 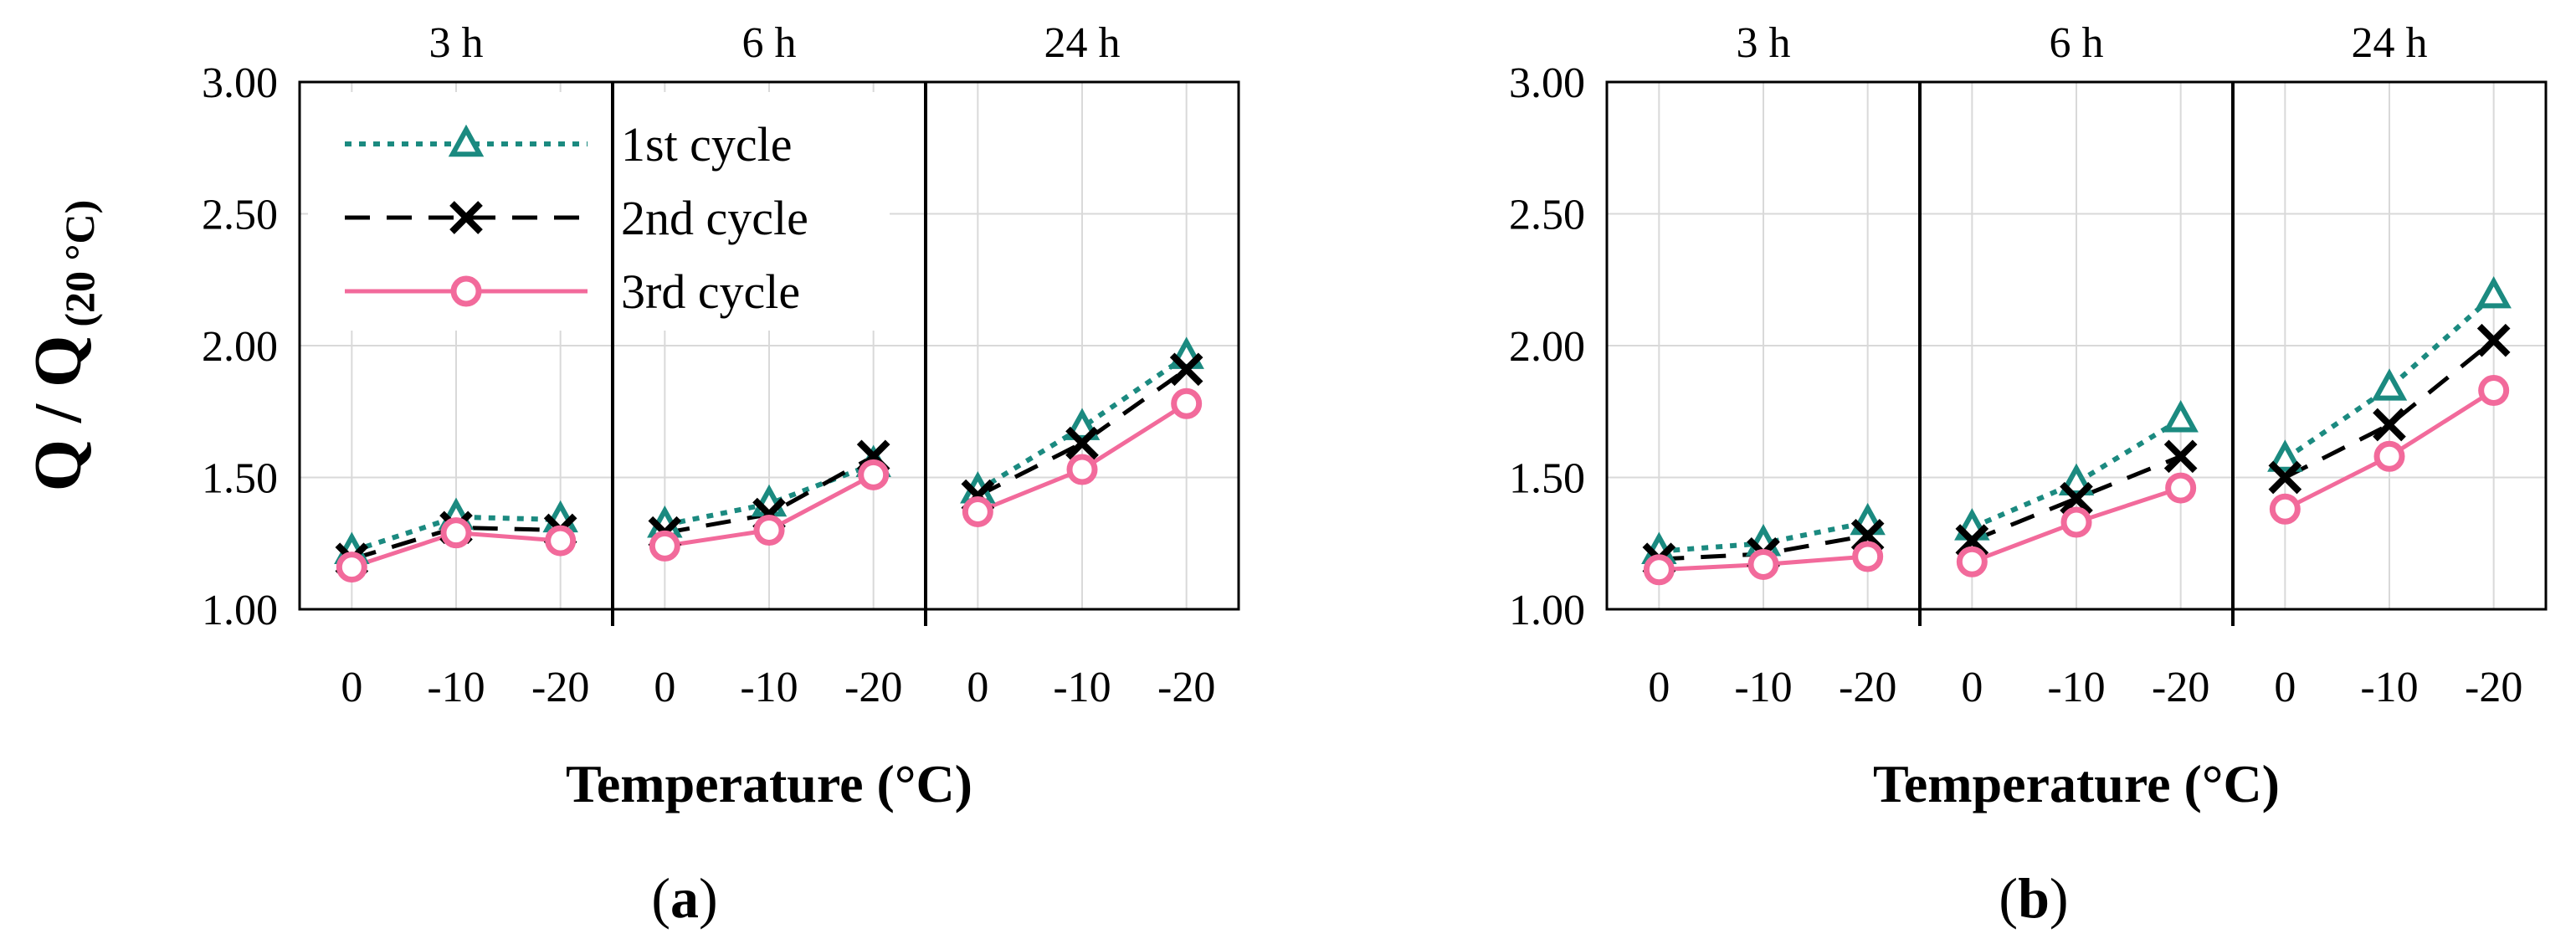 What do you see at coordinates (466, 291) in the screenshot?
I see `legend-marker-circle` at bounding box center [466, 291].